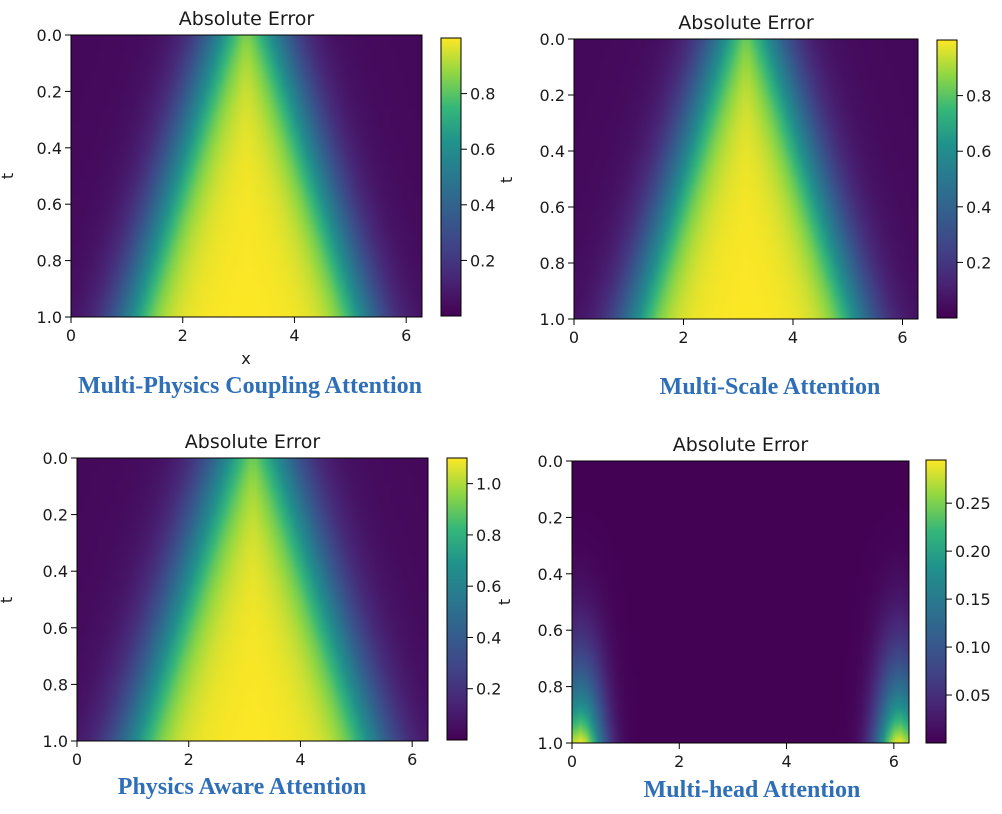  I want to click on colorbar-tick-label: 1.0, so click(488, 484).